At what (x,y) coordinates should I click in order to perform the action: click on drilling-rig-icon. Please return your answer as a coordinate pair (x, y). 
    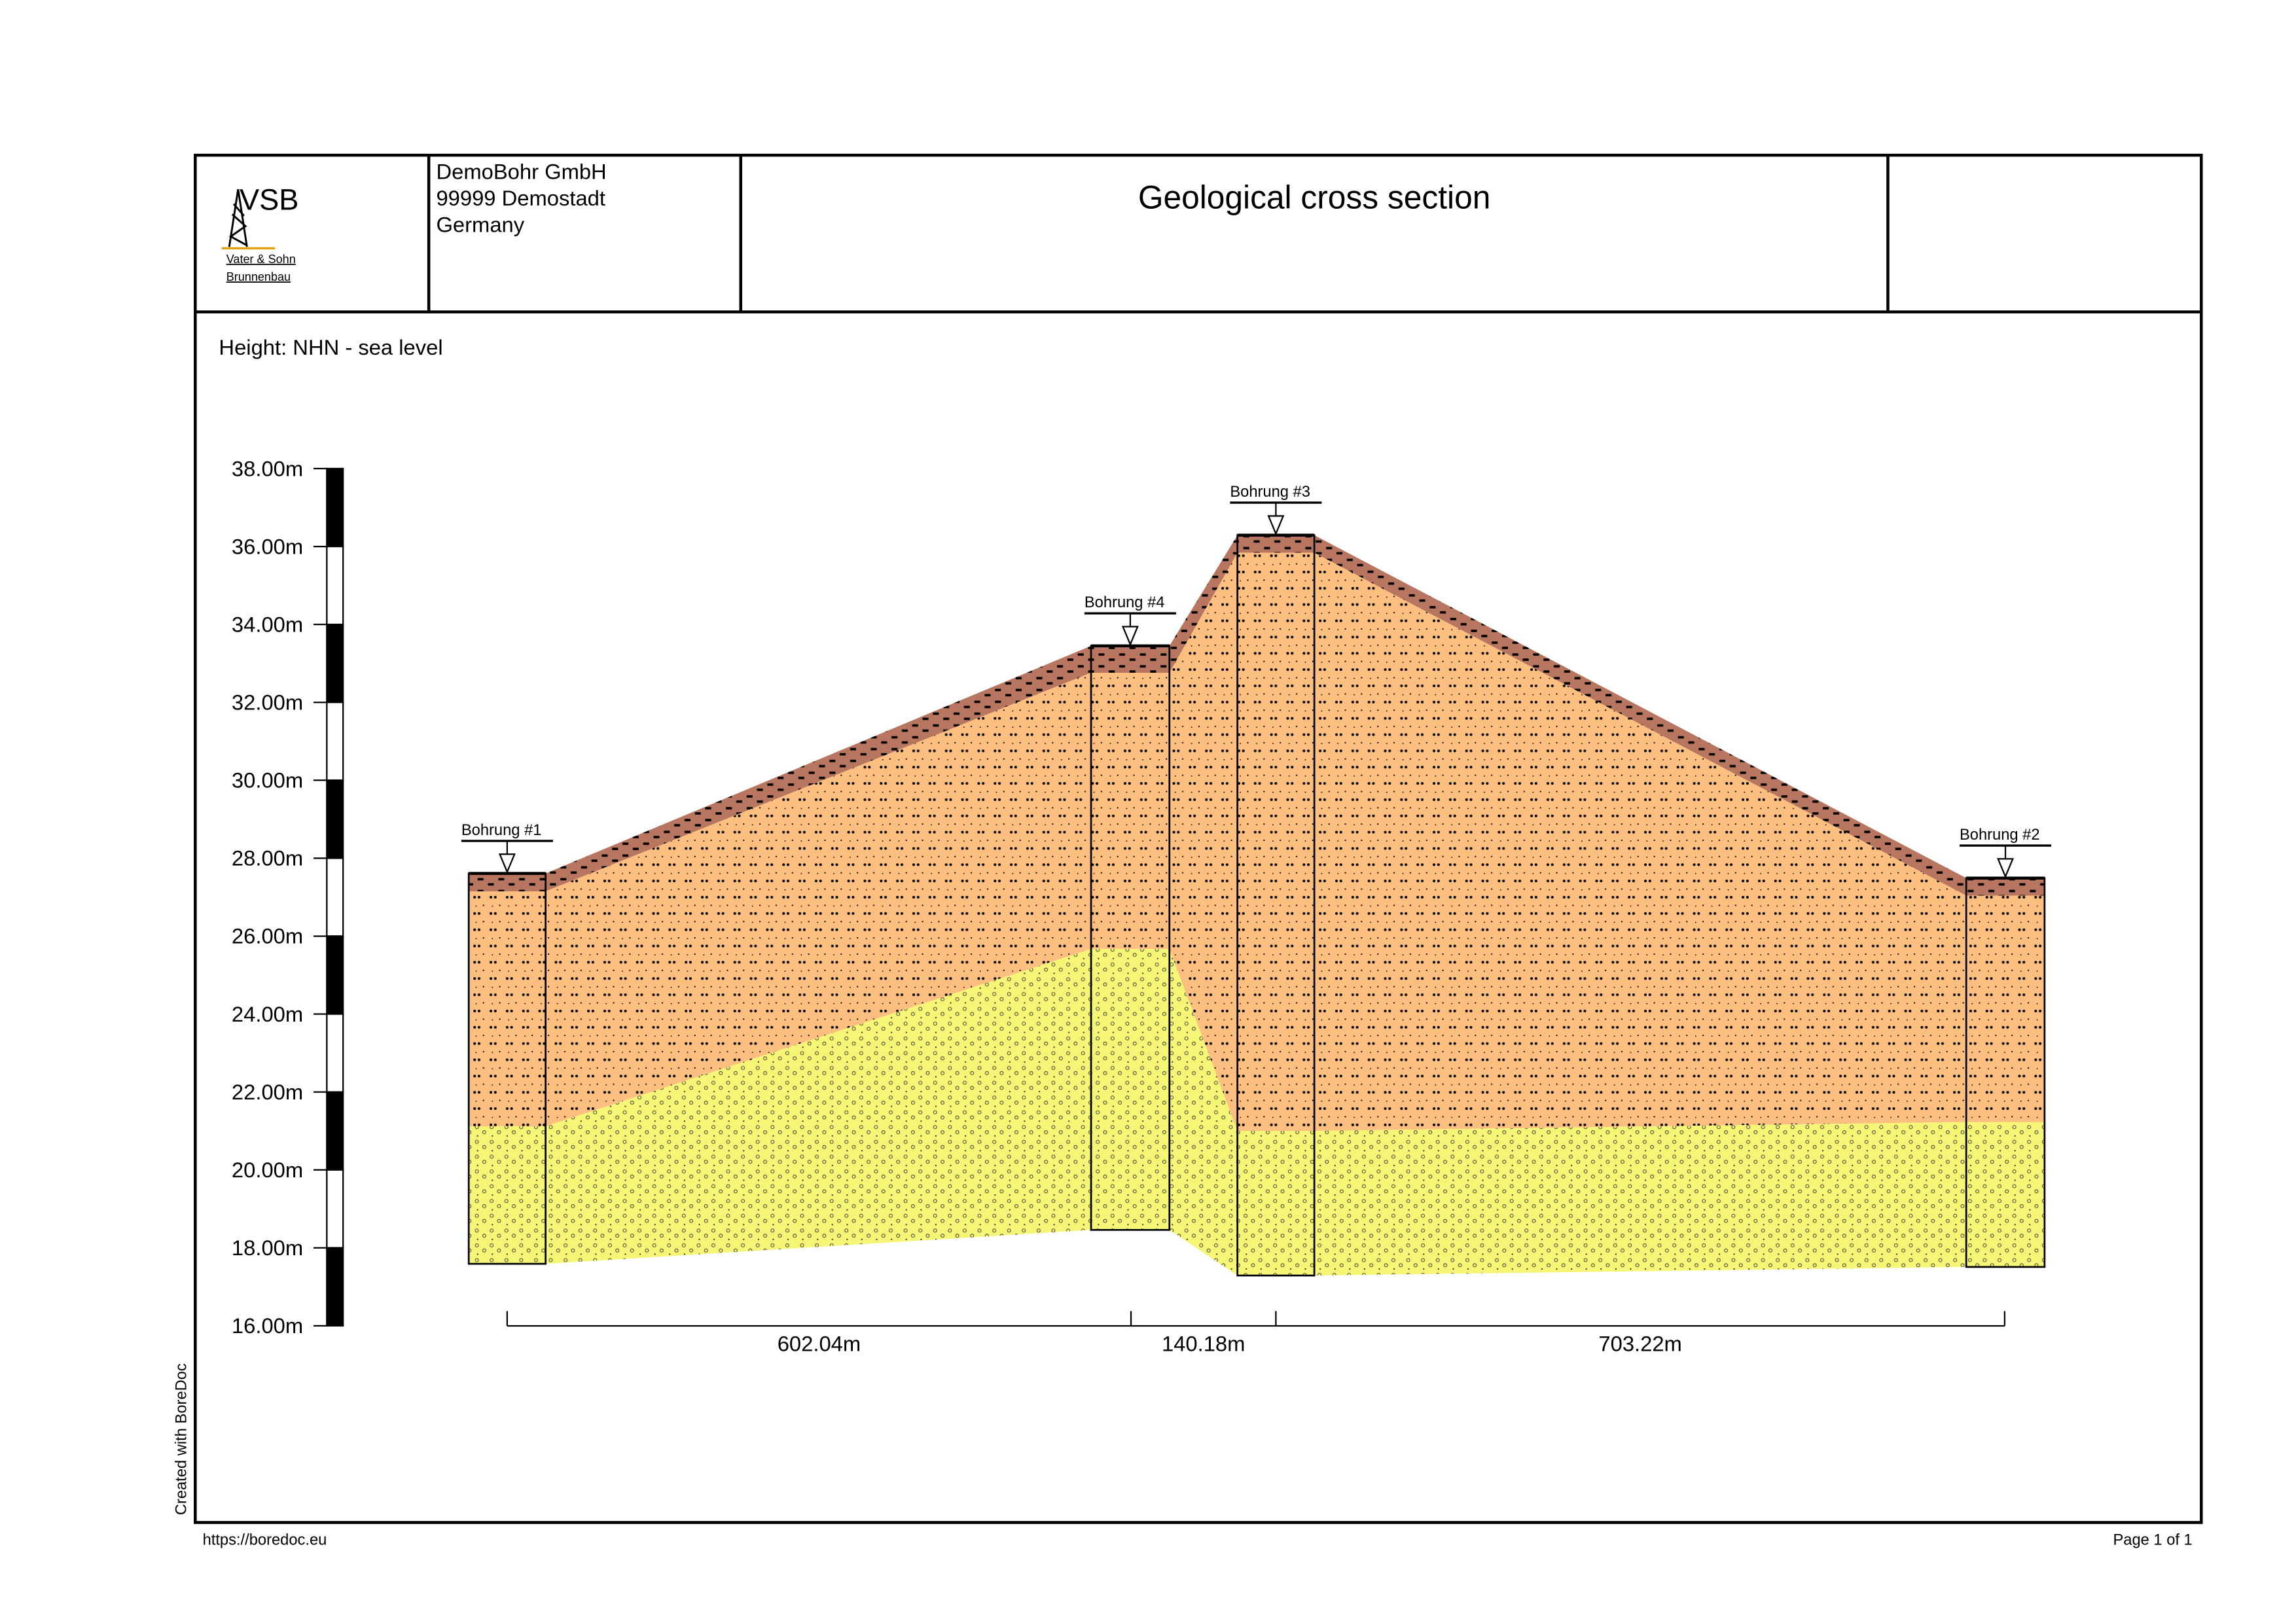
    Looking at the image, I should click on (248, 219).